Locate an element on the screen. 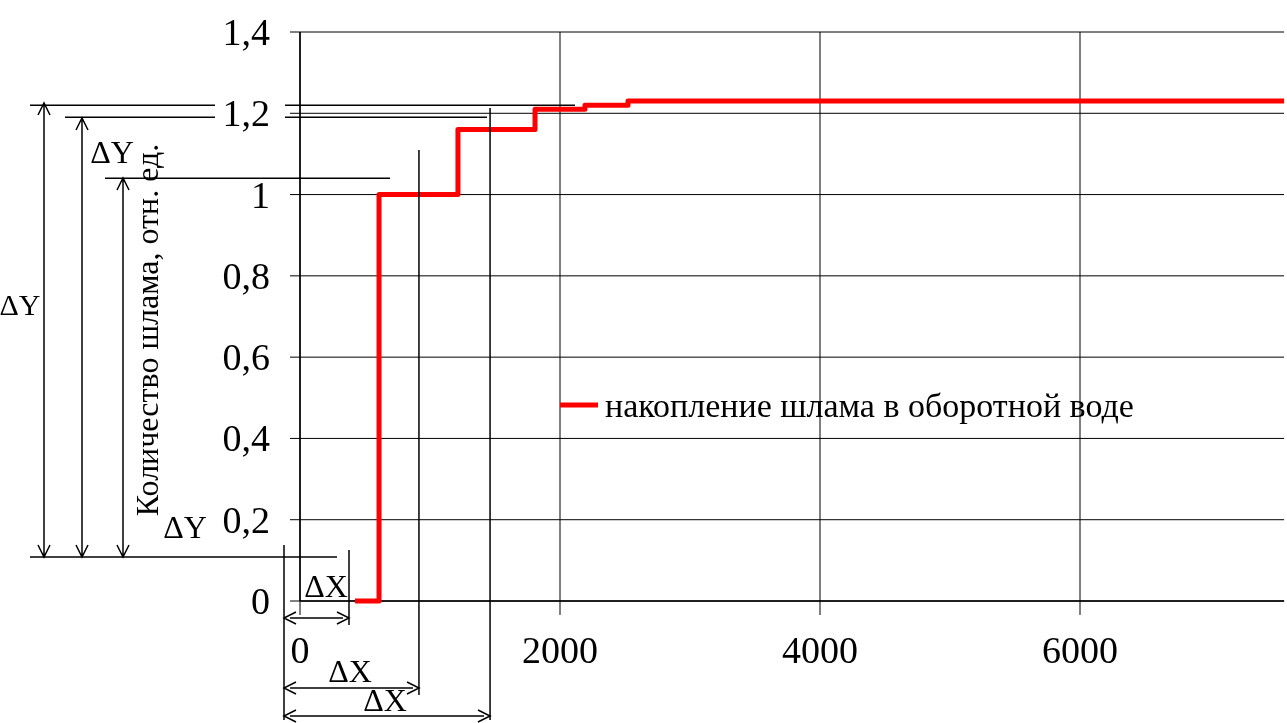  x-tick-label: 2000 is located at coordinates (560, 650).